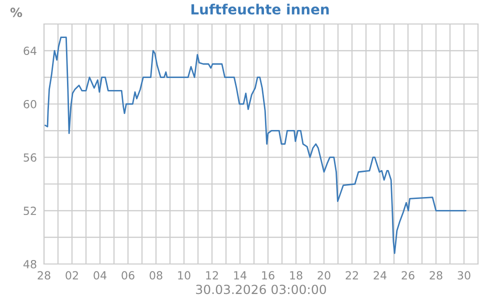 The image size is (500, 300). Describe the element at coordinates (16, 13) in the screenshot. I see `y-axis-title: %` at that location.